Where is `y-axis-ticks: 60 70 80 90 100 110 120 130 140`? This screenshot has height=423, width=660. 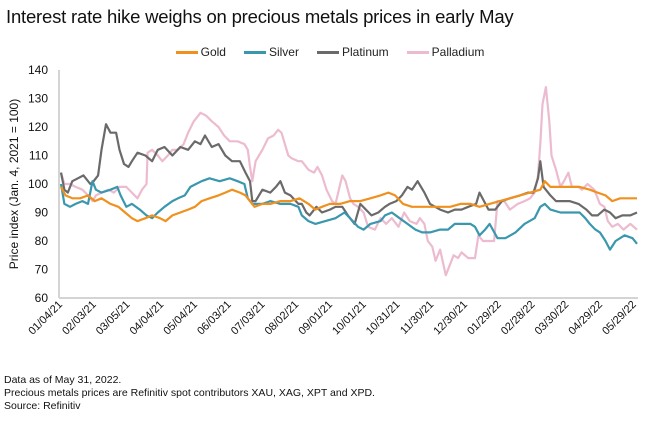 y-axis-ticks: 60 70 80 90 100 110 120 130 140 is located at coordinates (38, 184).